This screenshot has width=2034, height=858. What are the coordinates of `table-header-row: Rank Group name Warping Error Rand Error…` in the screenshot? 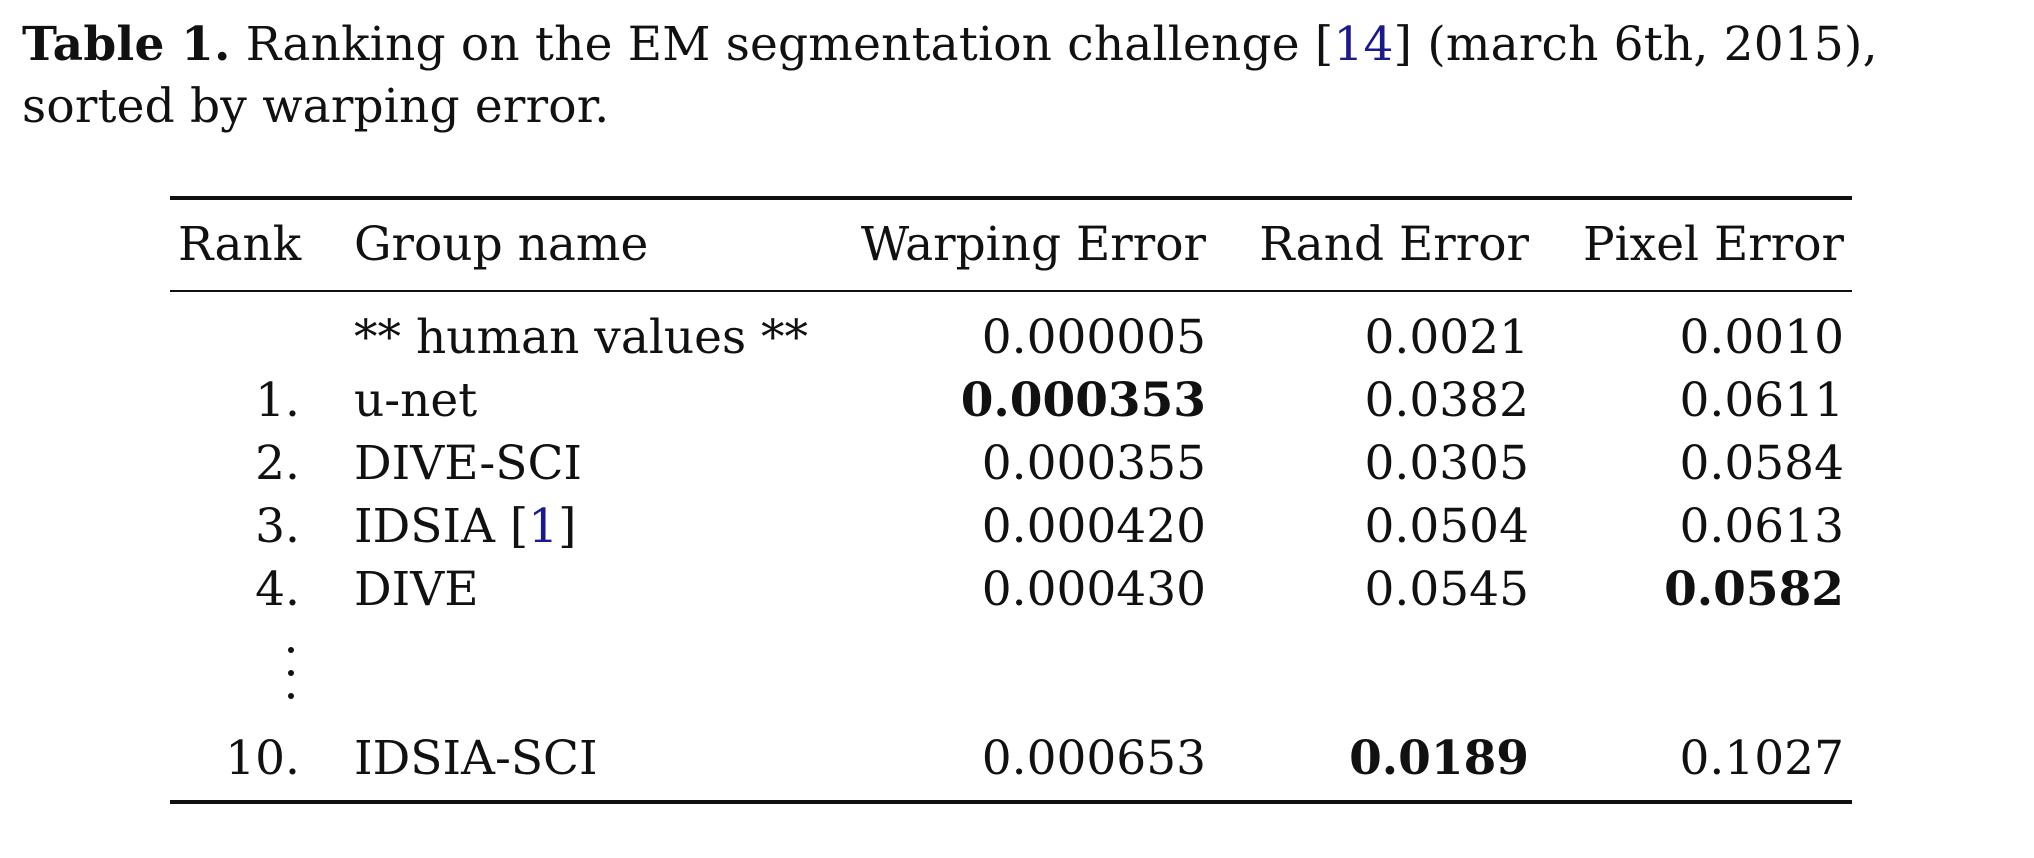 It's located at (1011, 245).